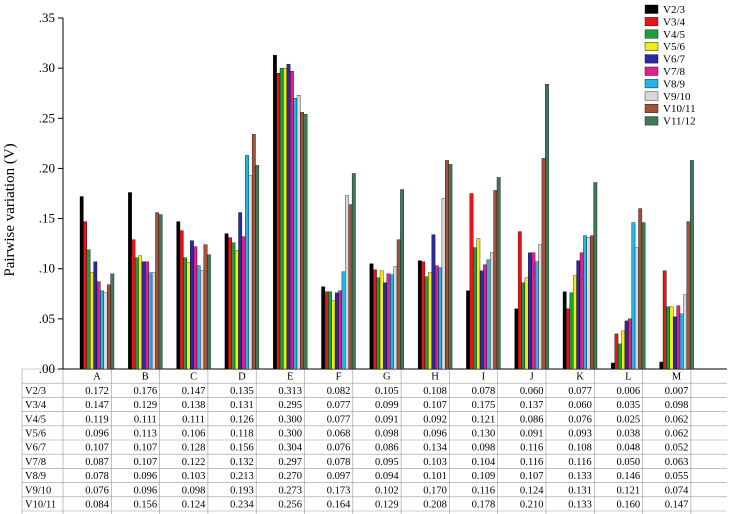 This screenshot has width=737, height=514. I want to click on category-label: G, so click(387, 377).